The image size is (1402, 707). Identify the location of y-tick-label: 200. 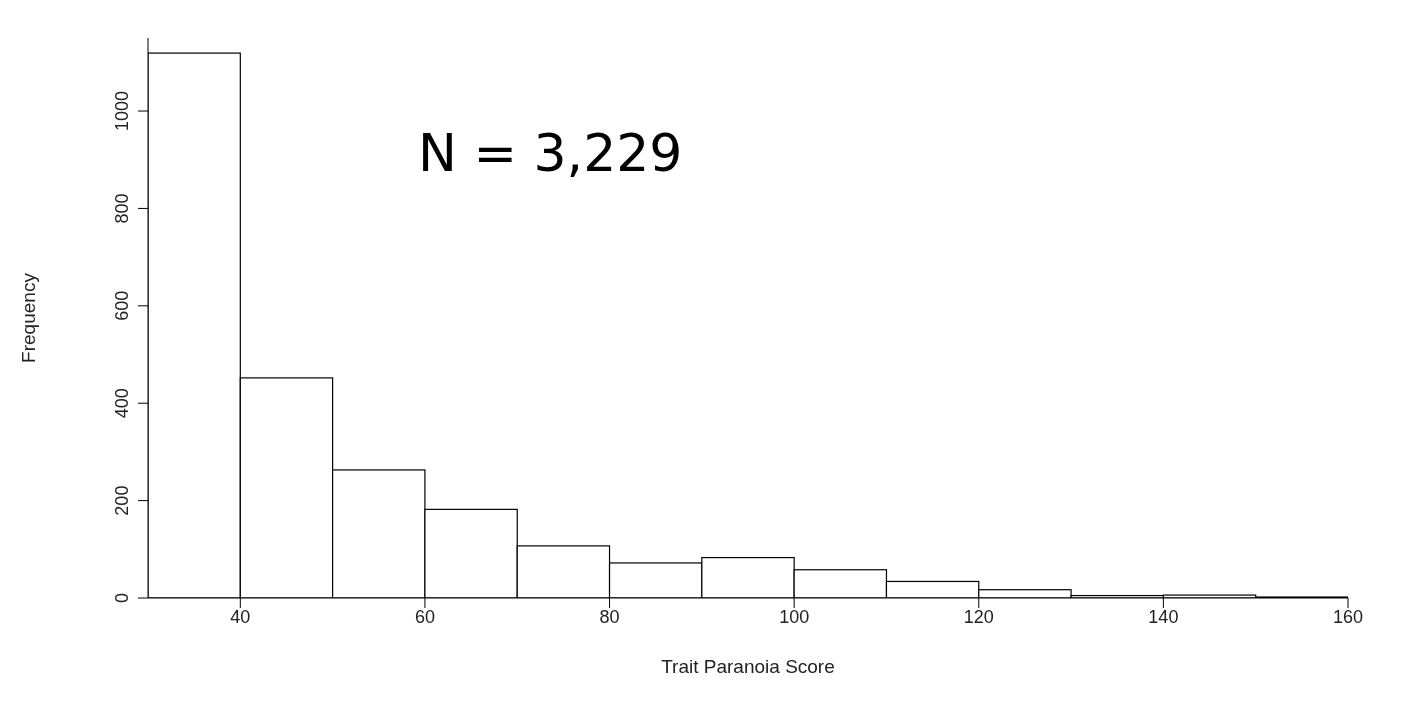
(122, 500).